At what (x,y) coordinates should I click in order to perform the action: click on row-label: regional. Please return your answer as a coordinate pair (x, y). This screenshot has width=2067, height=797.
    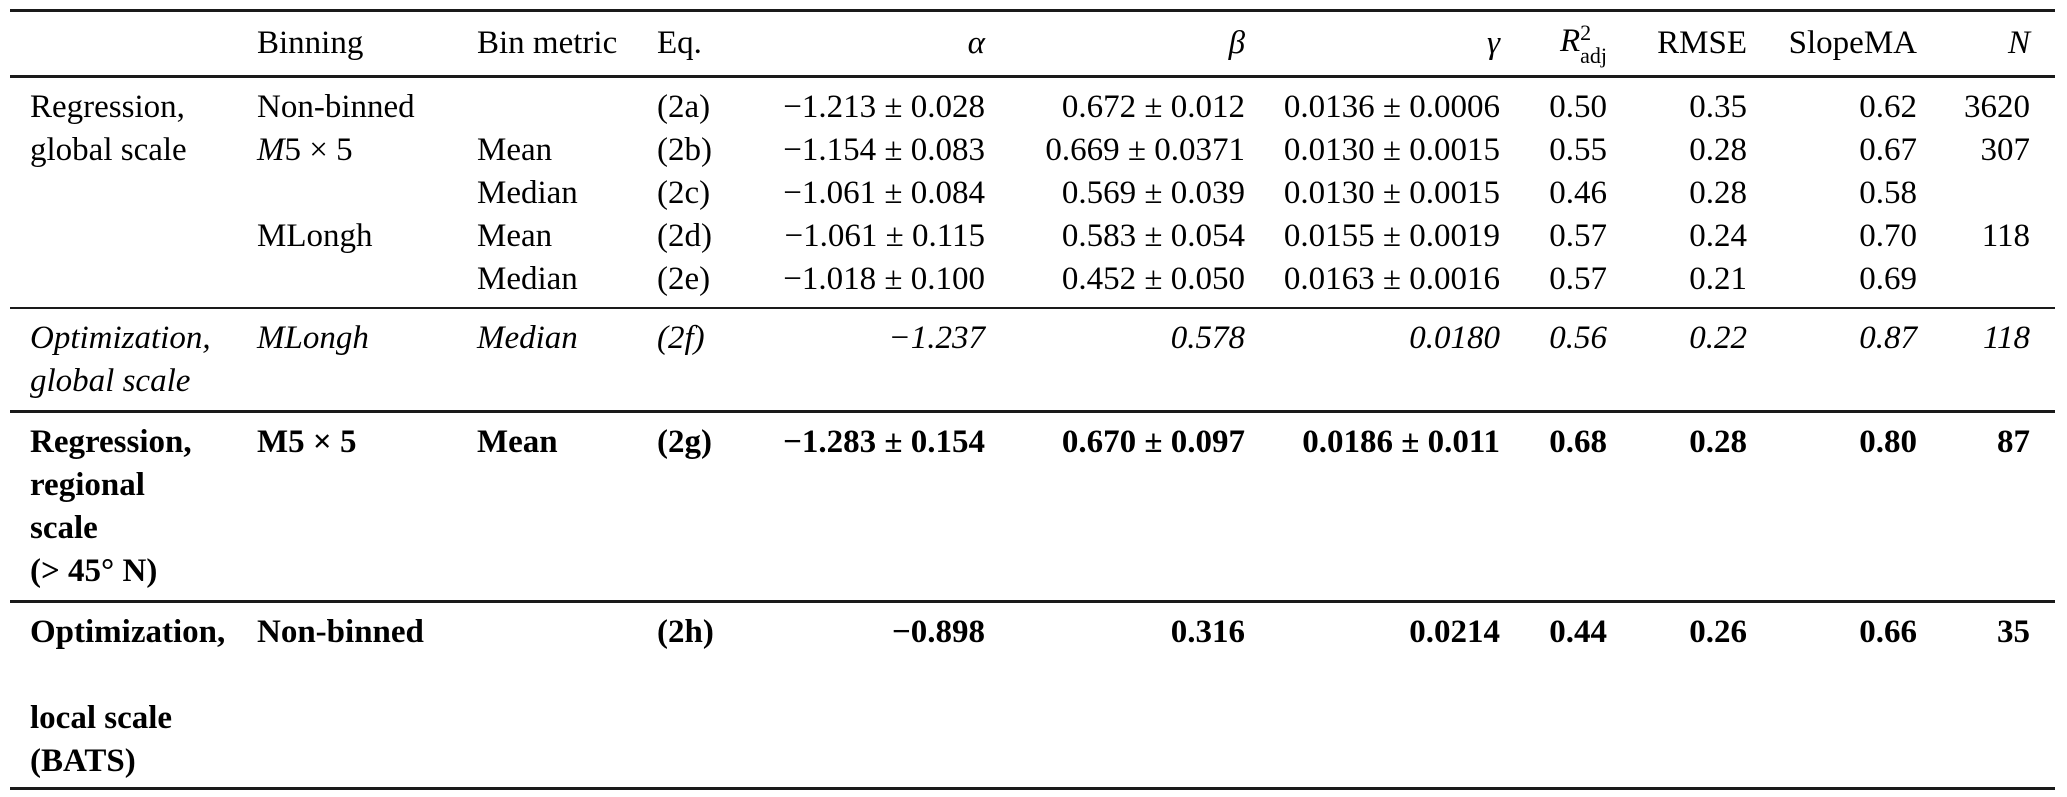
    Looking at the image, I should click on (87, 485).